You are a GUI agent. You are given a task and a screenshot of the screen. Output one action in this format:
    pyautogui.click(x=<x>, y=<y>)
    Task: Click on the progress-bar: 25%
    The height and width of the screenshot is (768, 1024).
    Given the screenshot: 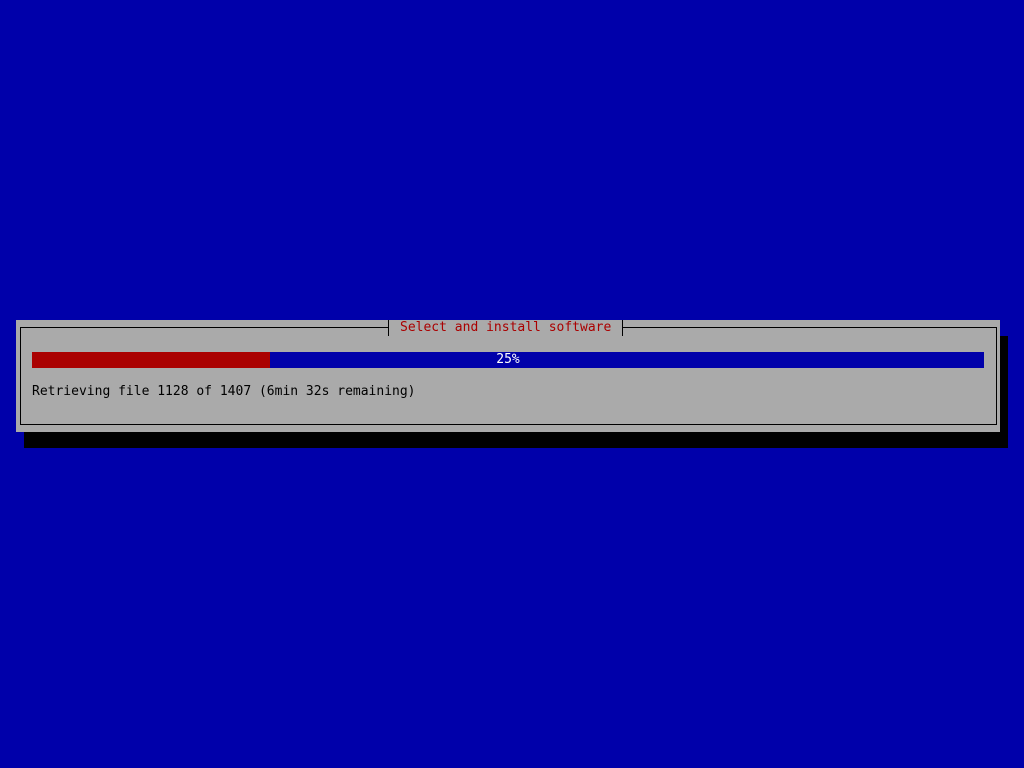 What is the action you would take?
    pyautogui.click(x=508, y=360)
    